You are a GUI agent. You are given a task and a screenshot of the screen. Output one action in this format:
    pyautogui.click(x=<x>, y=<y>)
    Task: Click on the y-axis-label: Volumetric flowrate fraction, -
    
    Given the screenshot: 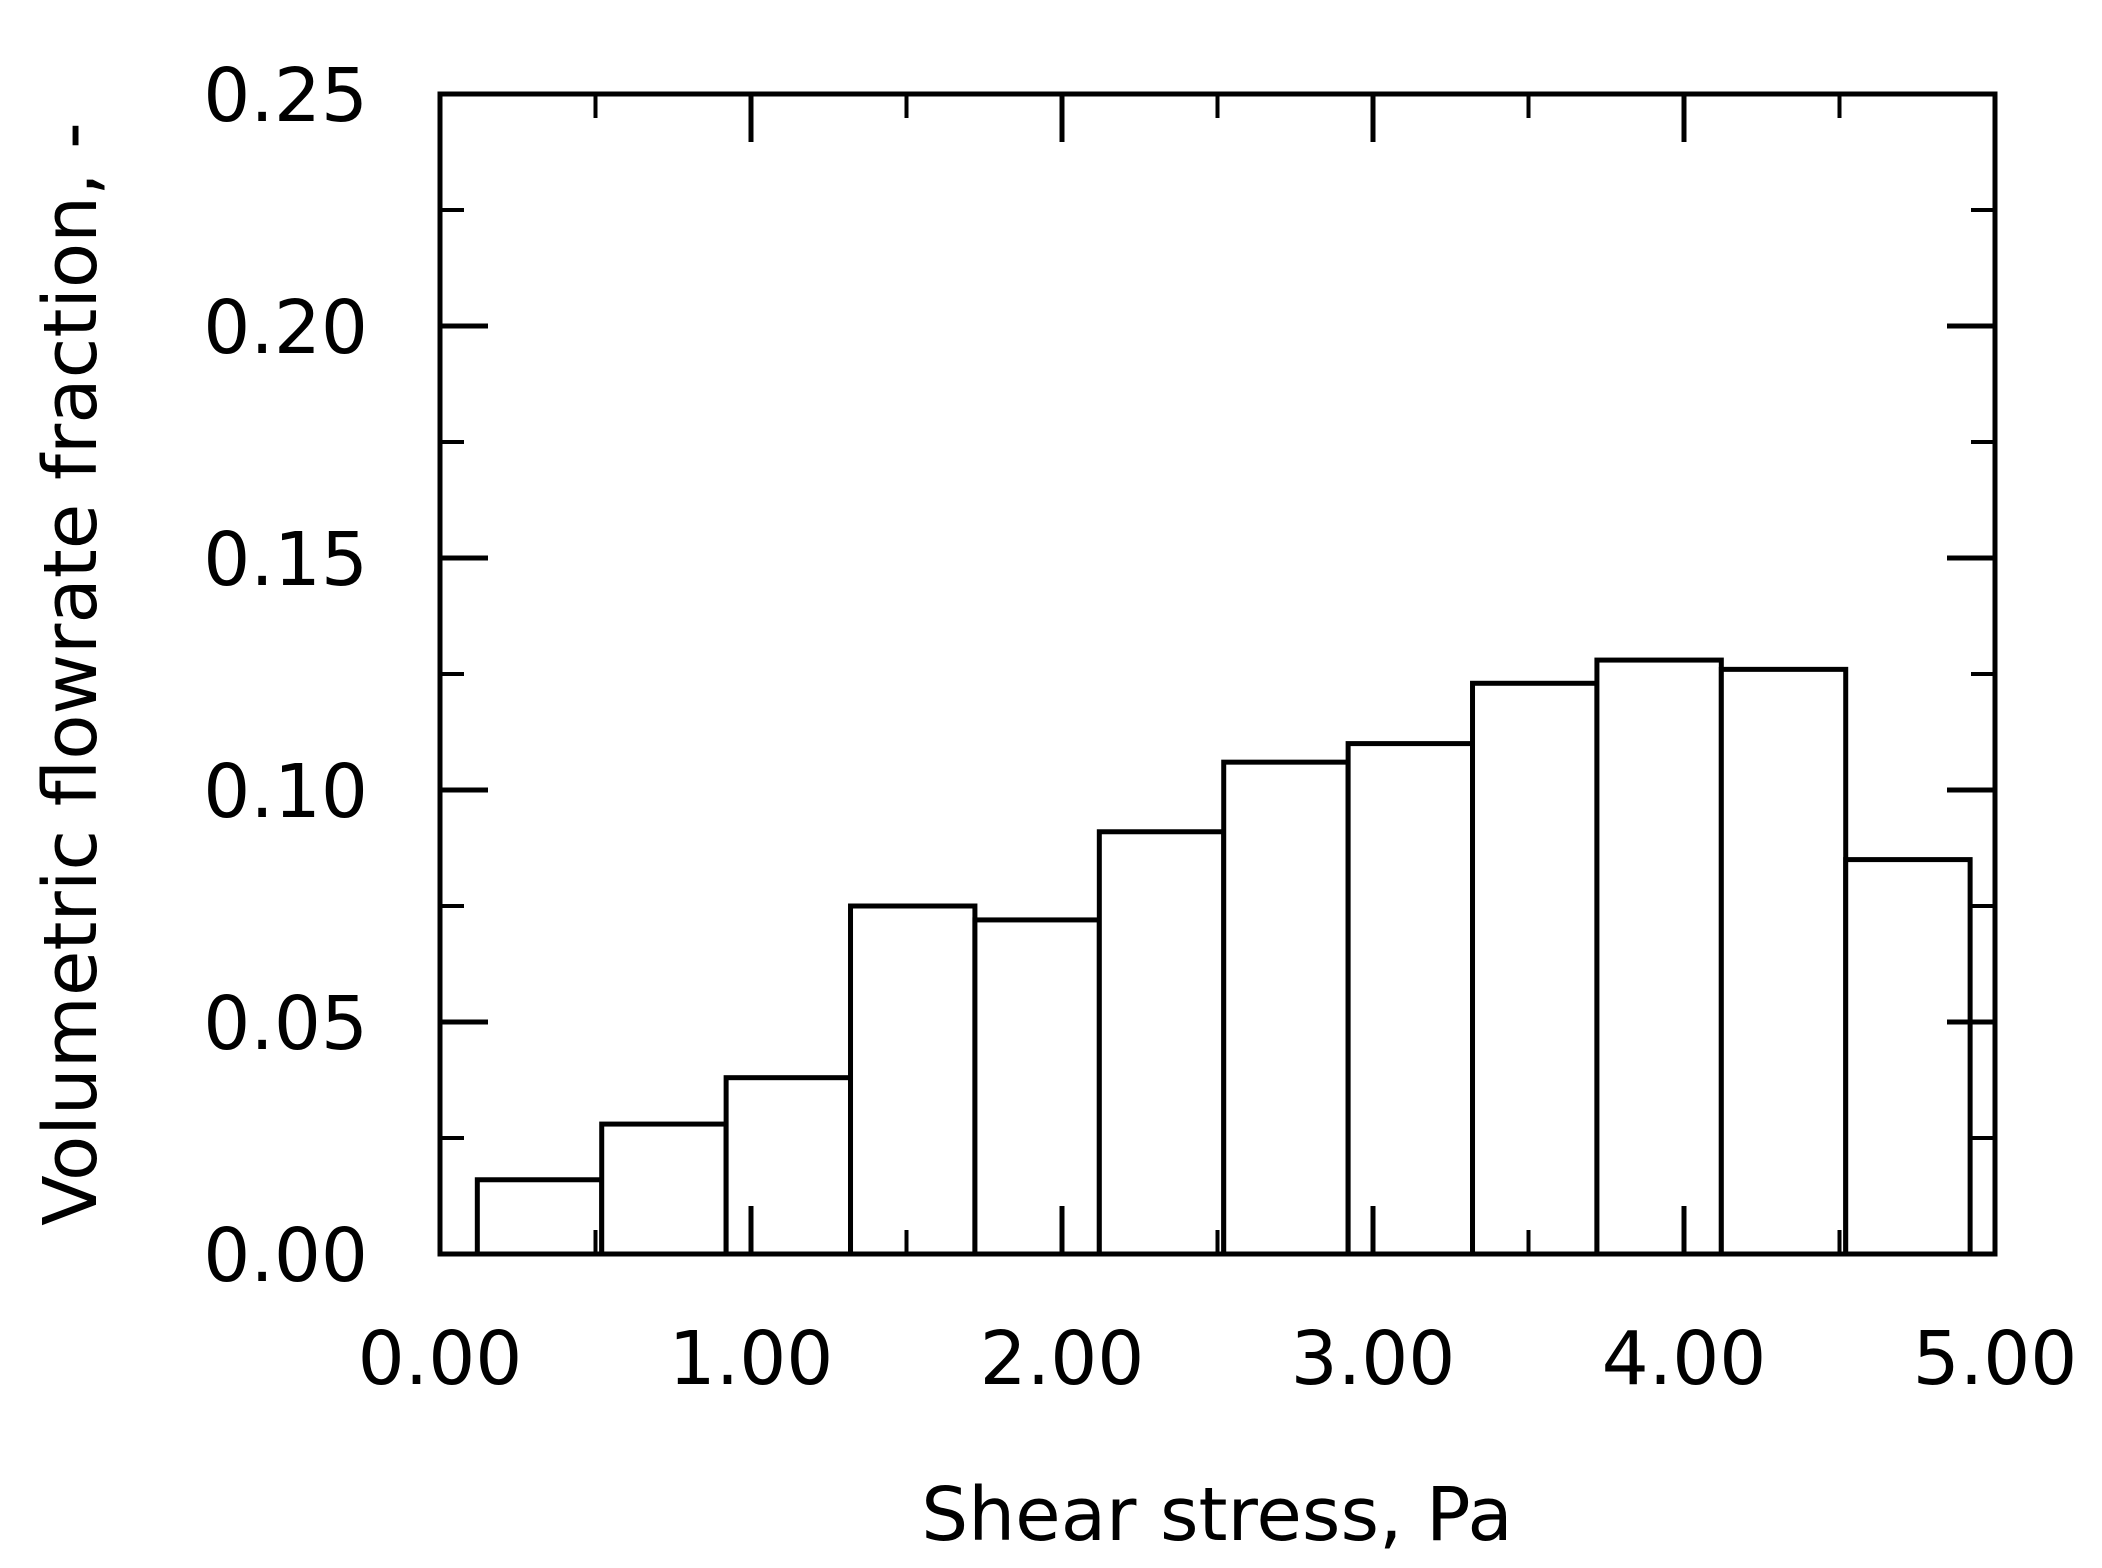 What is the action you would take?
    pyautogui.click(x=71, y=674)
    